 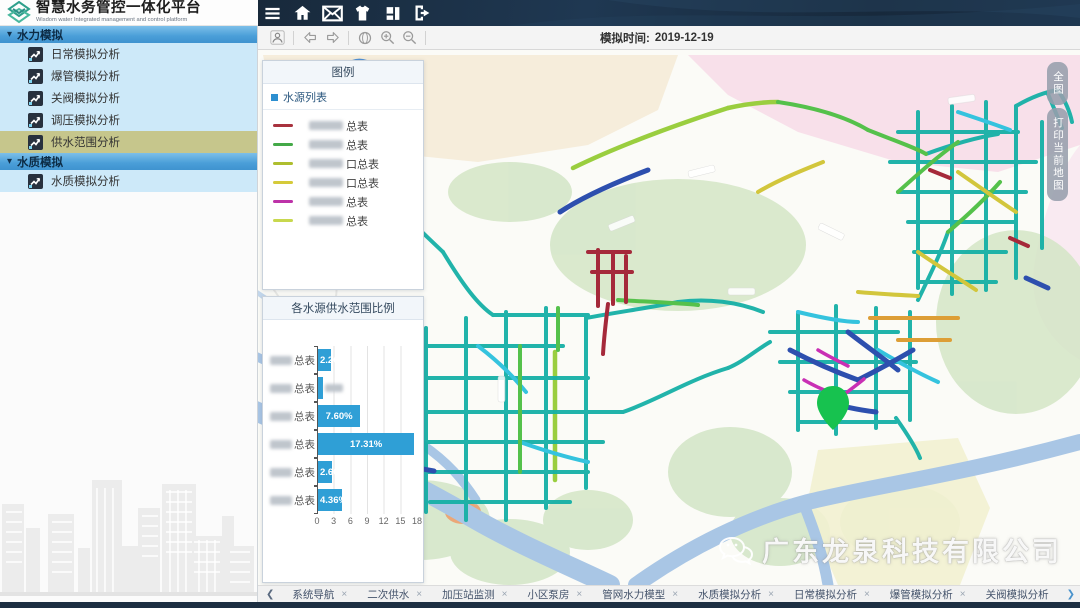 I want to click on app-logo-icon, so click(x=19, y=11).